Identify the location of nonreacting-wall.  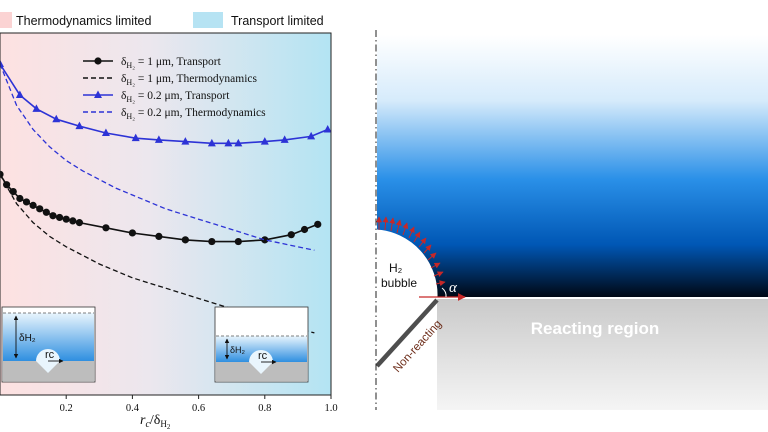
(407, 333).